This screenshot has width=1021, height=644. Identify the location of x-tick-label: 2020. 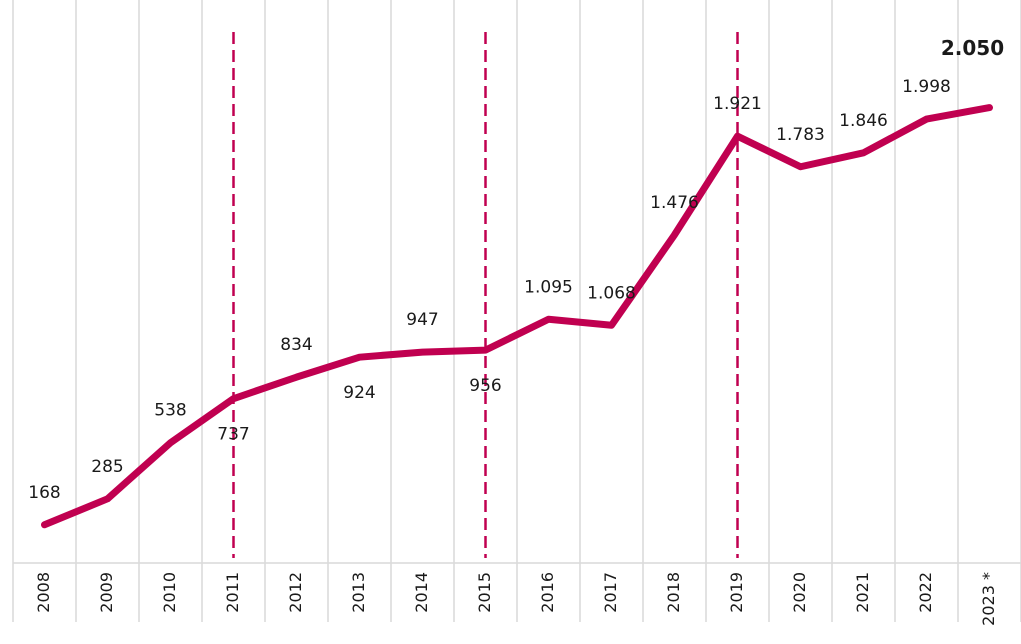
(799, 592).